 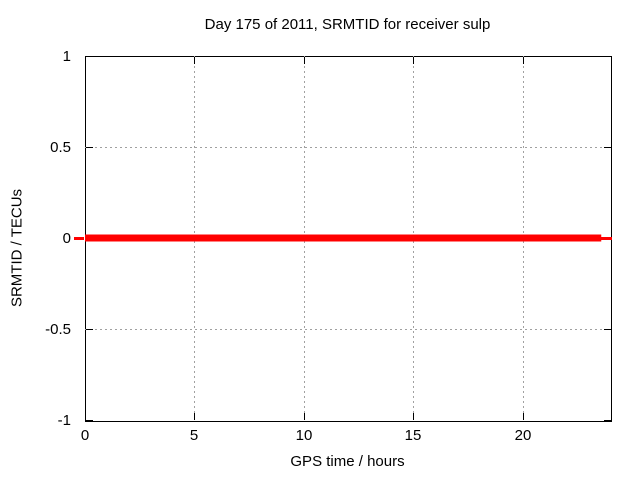 I want to click on series-endcap-right, so click(x=606, y=238).